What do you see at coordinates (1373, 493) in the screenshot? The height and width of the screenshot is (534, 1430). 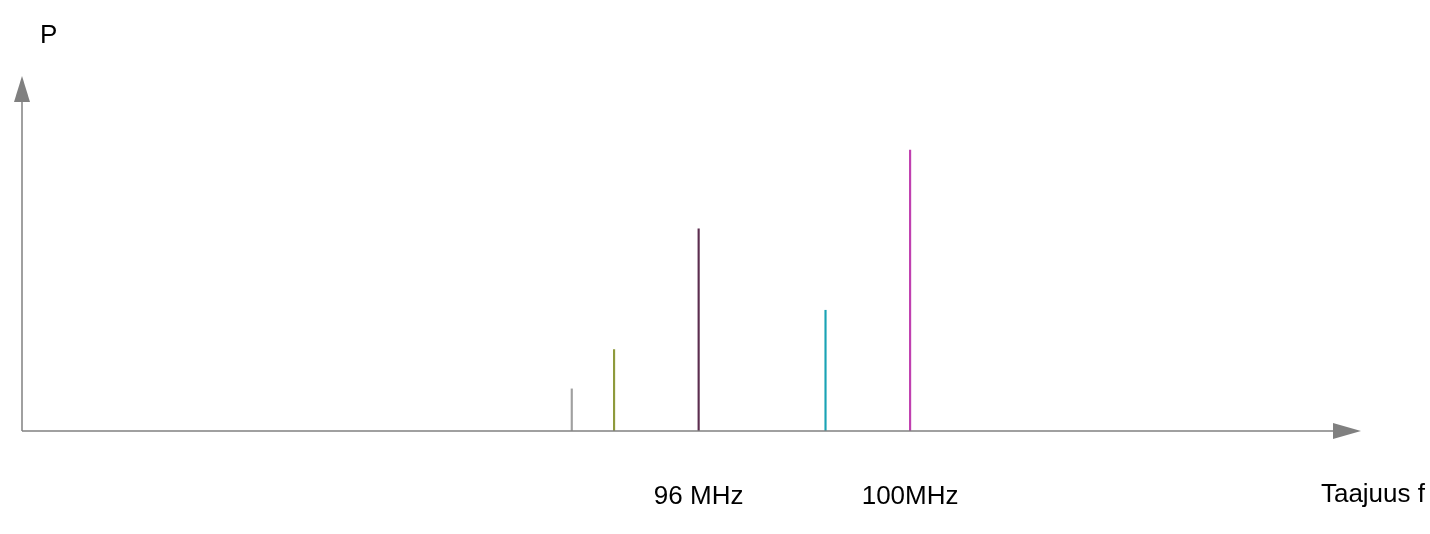 I see `x-axis-title: Taajuus f` at bounding box center [1373, 493].